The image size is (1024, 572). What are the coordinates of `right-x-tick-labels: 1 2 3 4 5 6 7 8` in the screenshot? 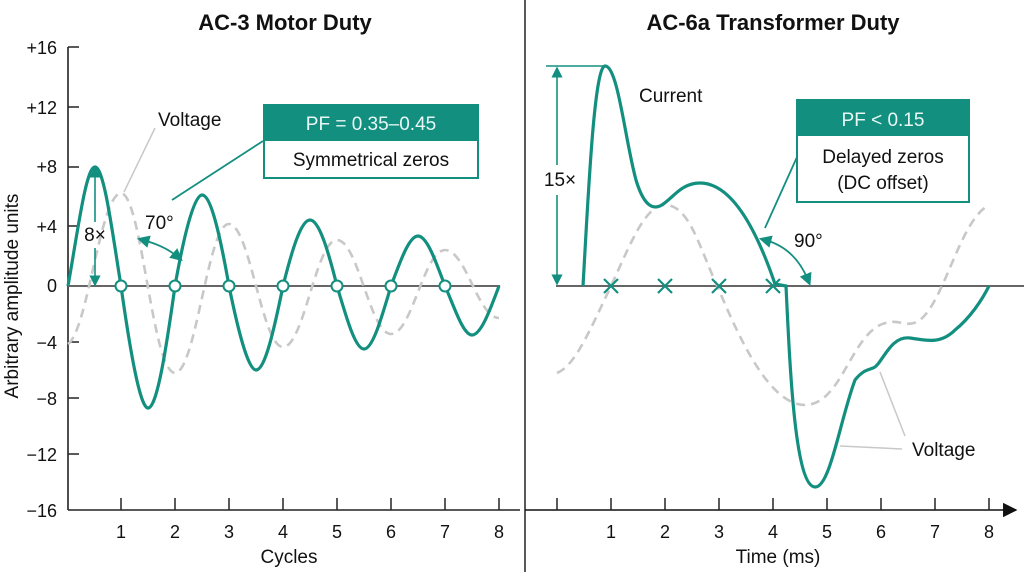 It's located at (800, 532).